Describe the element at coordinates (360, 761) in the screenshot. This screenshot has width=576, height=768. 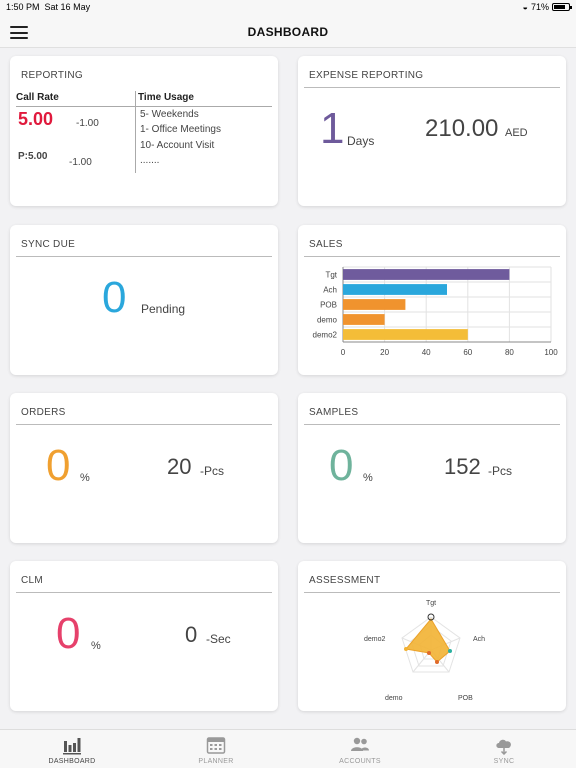
I see `tab-label: ACCOUNTS` at that location.